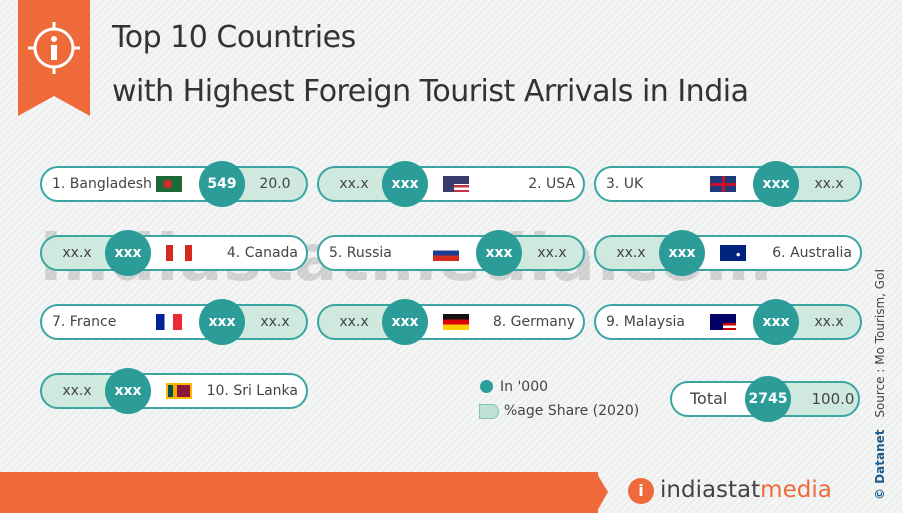 The image size is (902, 513). I want to click on info-ribbon, so click(54, 58).